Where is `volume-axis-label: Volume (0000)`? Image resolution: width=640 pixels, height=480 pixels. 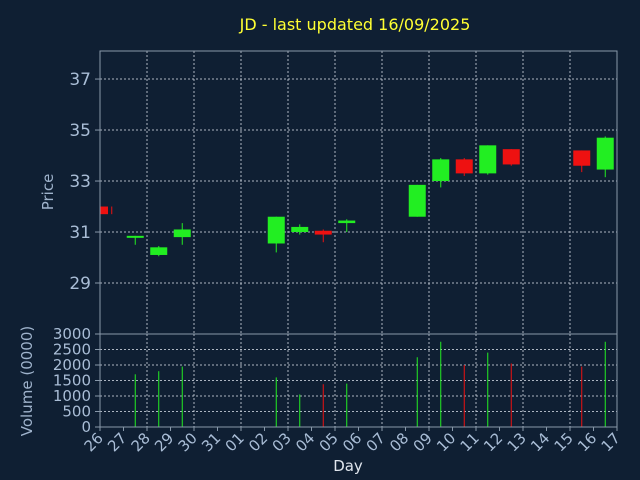 volume-axis-label: Volume (0000) is located at coordinates (27, 381).